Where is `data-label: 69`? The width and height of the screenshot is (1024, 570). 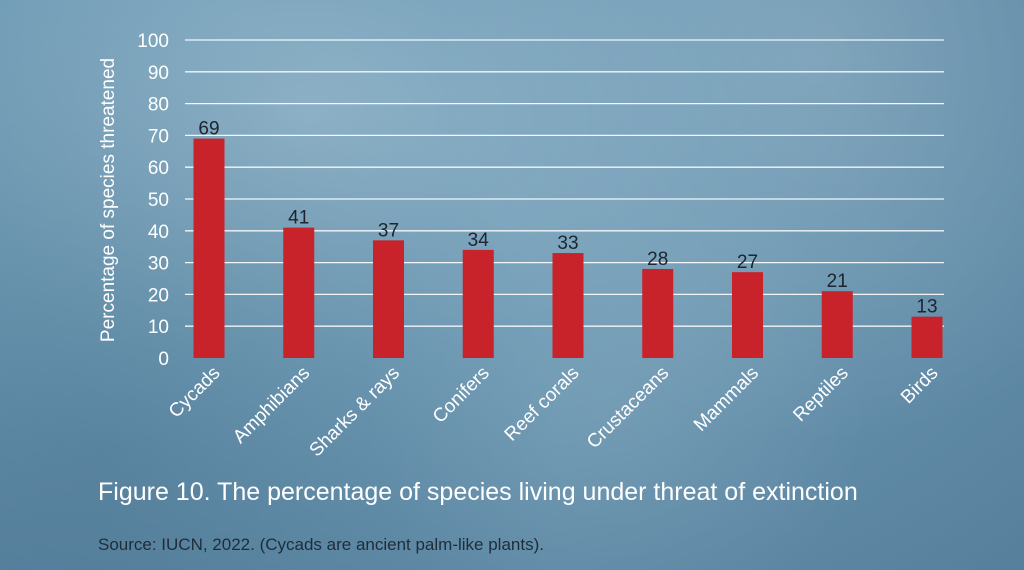 data-label: 69 is located at coordinates (208, 129).